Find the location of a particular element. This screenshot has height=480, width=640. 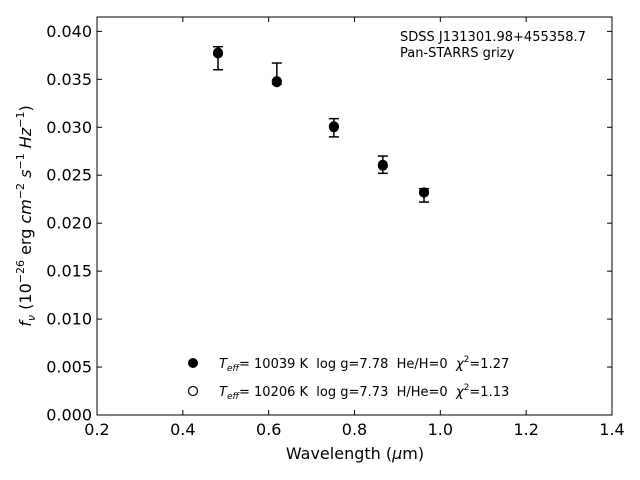

observed-errorbars is located at coordinates (321, 124).